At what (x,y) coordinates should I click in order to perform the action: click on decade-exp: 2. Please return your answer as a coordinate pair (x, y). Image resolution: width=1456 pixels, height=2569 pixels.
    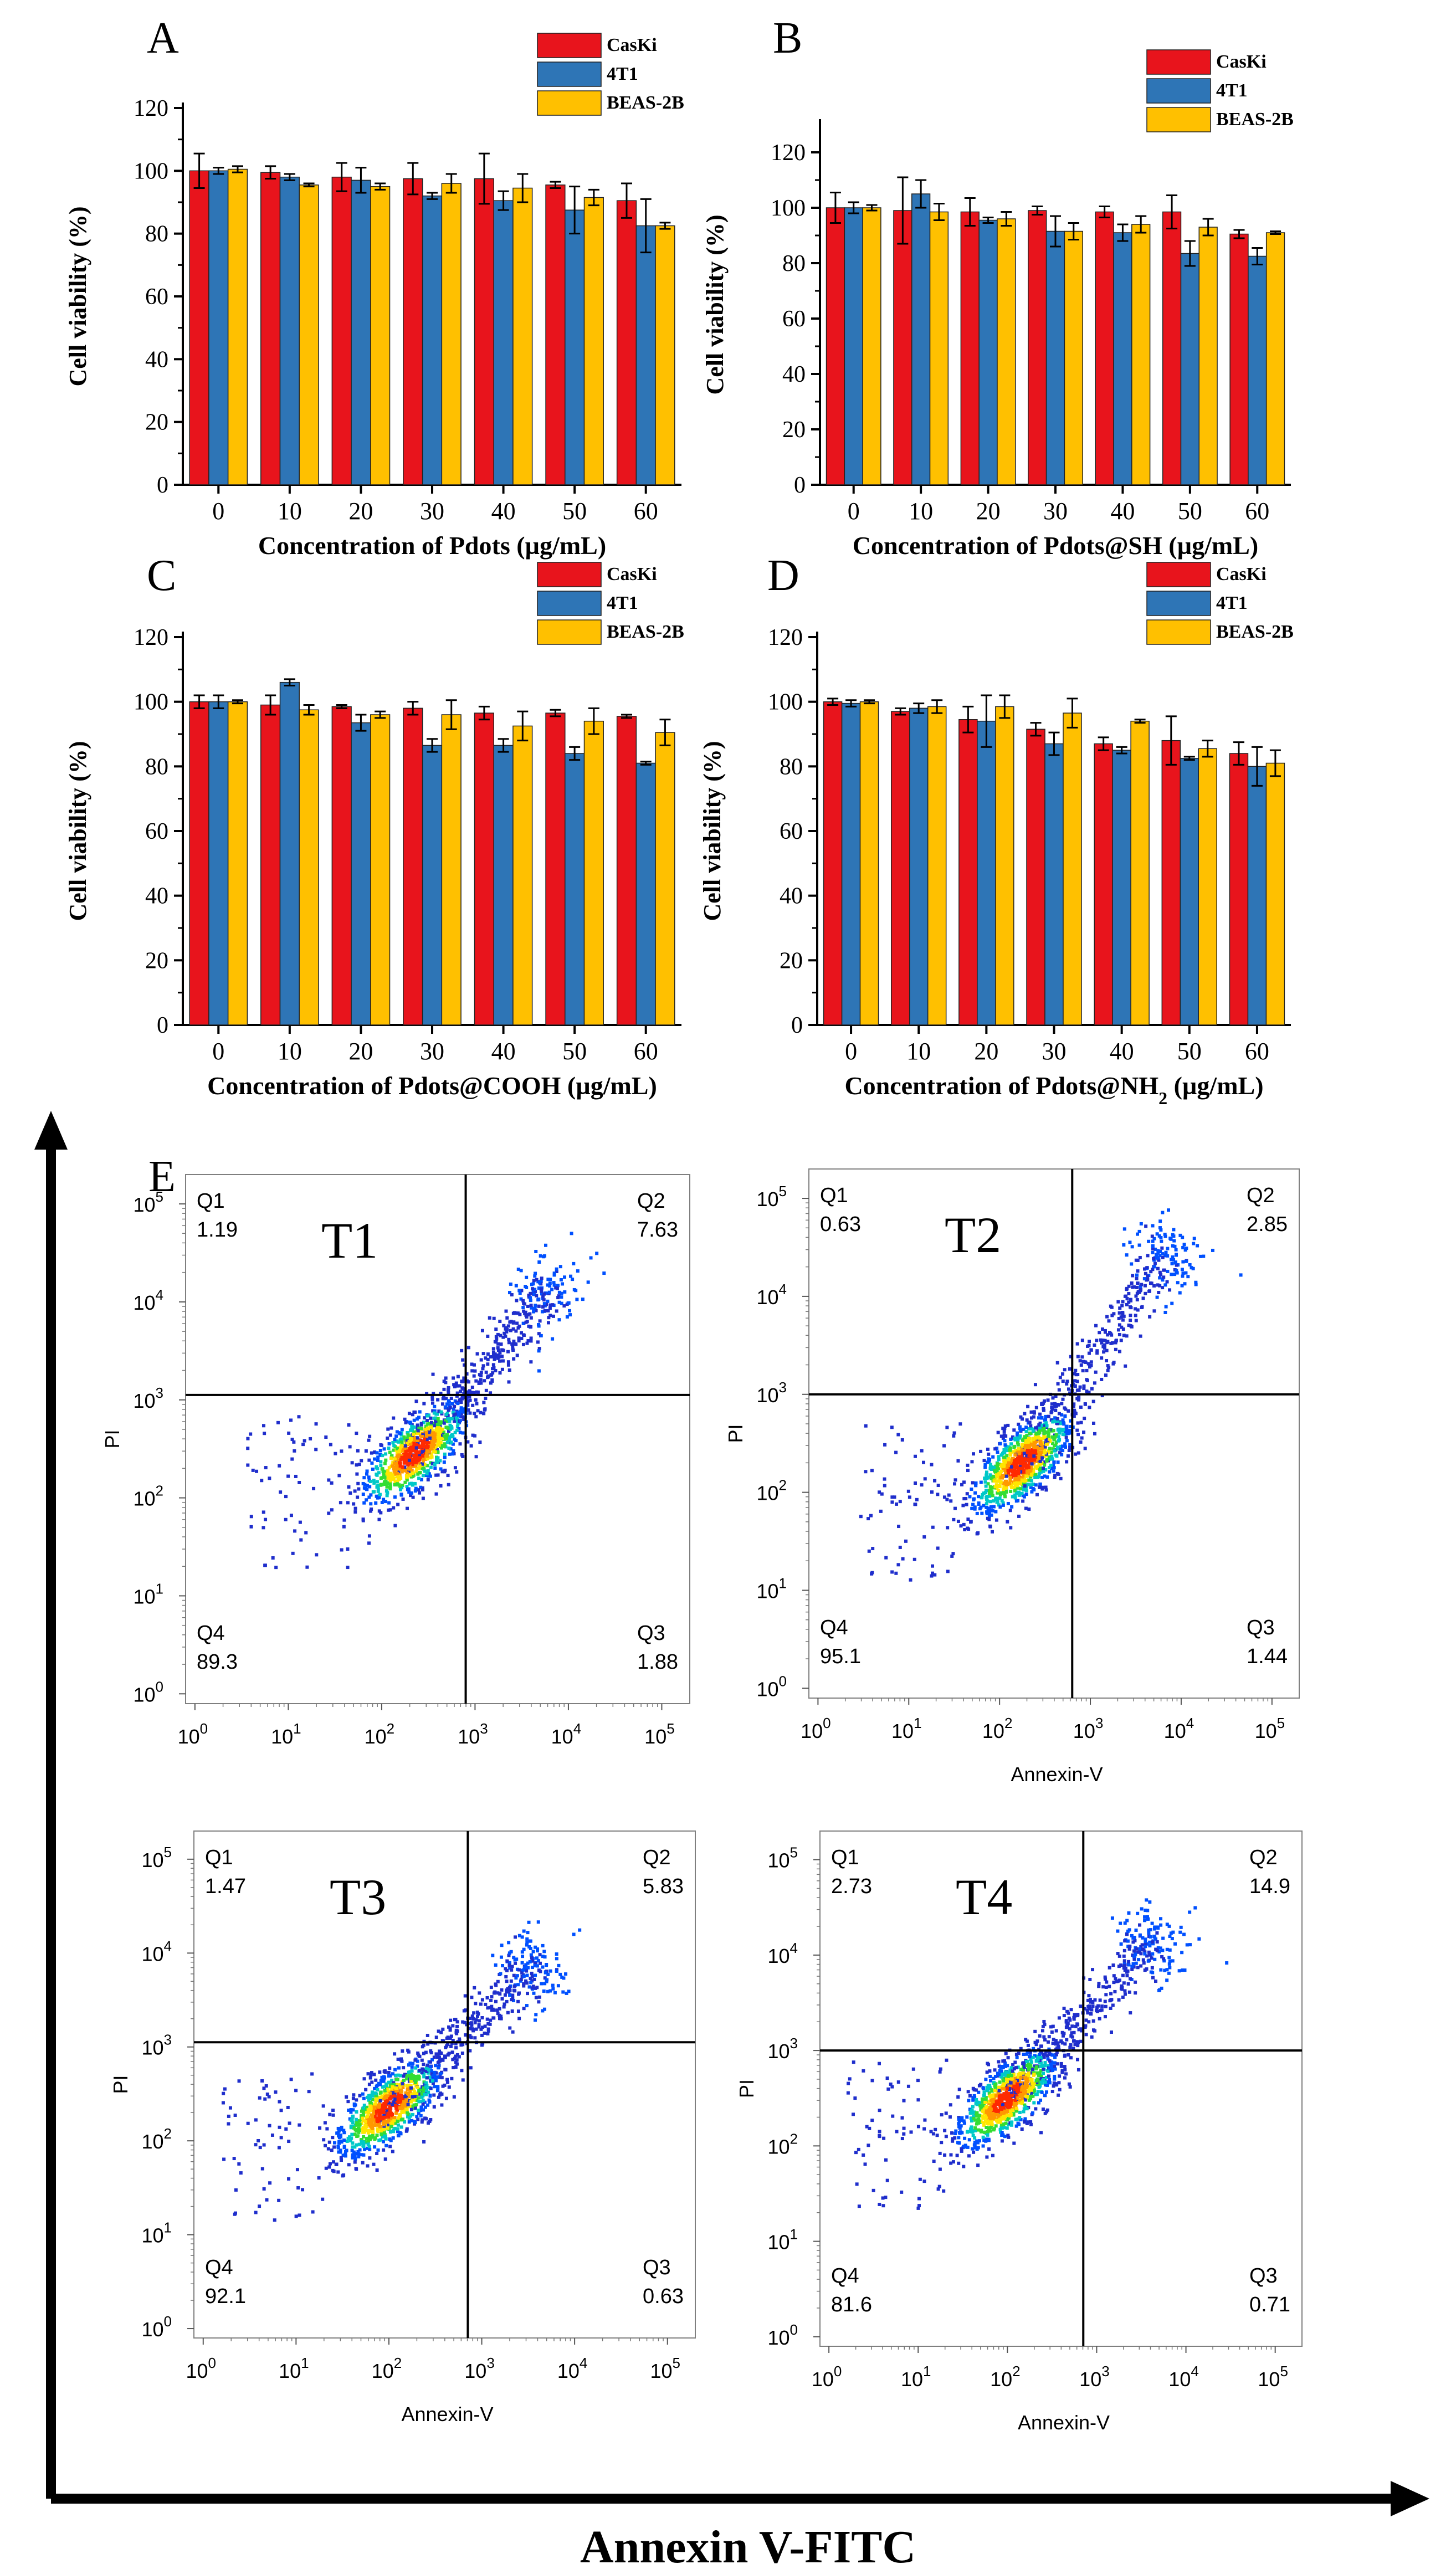
    Looking at the image, I should click on (390, 1729).